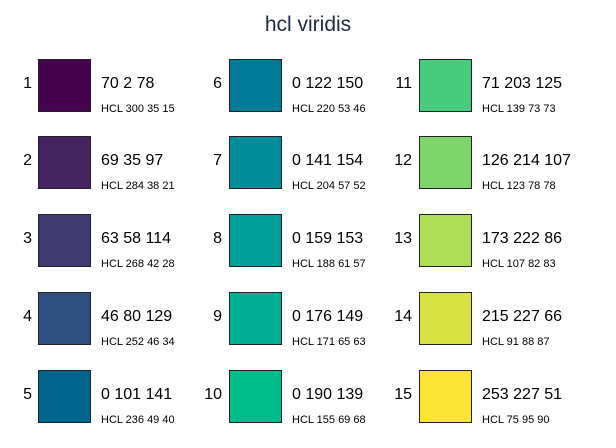  Describe the element at coordinates (138, 342) in the screenshot. I see `hcl-label: HCL 252 46 34` at that location.